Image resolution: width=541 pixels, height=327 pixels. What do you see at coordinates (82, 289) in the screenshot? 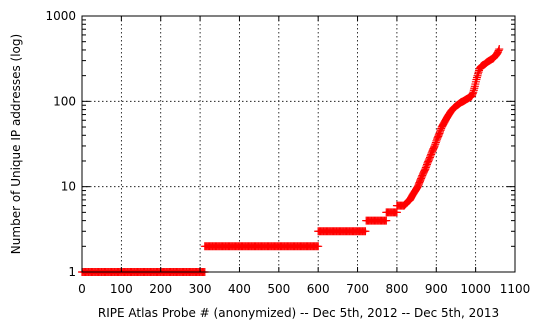
I see `x-tick-label: 0` at bounding box center [82, 289].